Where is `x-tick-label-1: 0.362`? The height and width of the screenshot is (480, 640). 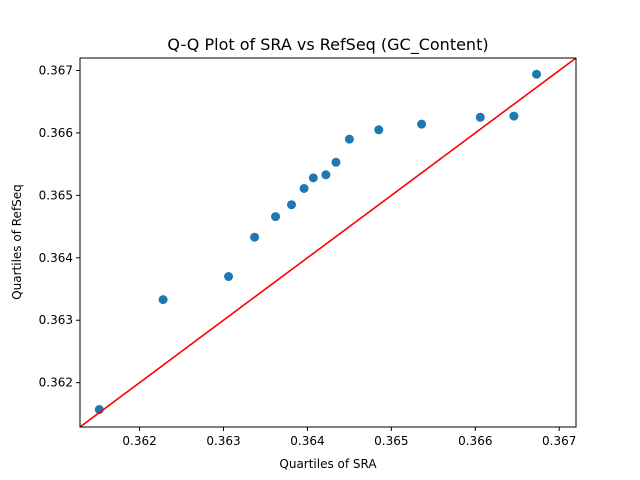
x-tick-label-1: 0.362 is located at coordinates (139, 441).